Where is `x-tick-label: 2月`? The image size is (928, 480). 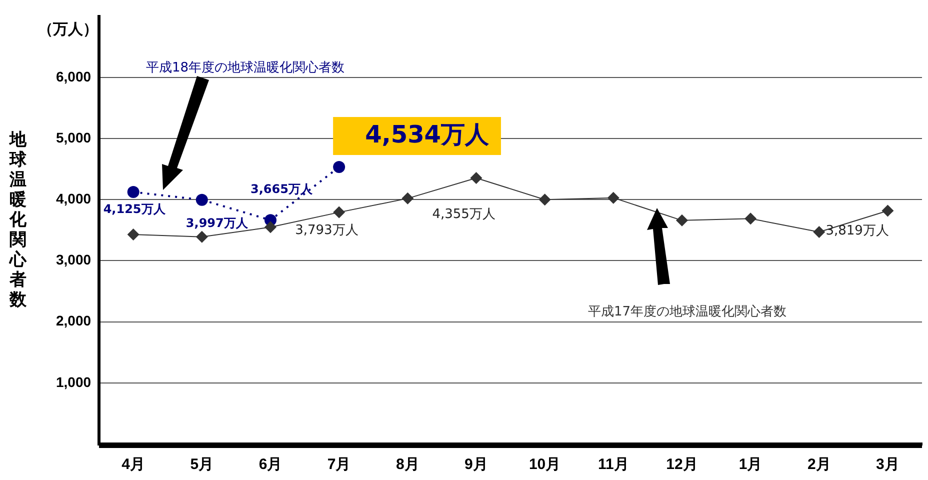
x-tick-label: 2月 is located at coordinates (819, 465).